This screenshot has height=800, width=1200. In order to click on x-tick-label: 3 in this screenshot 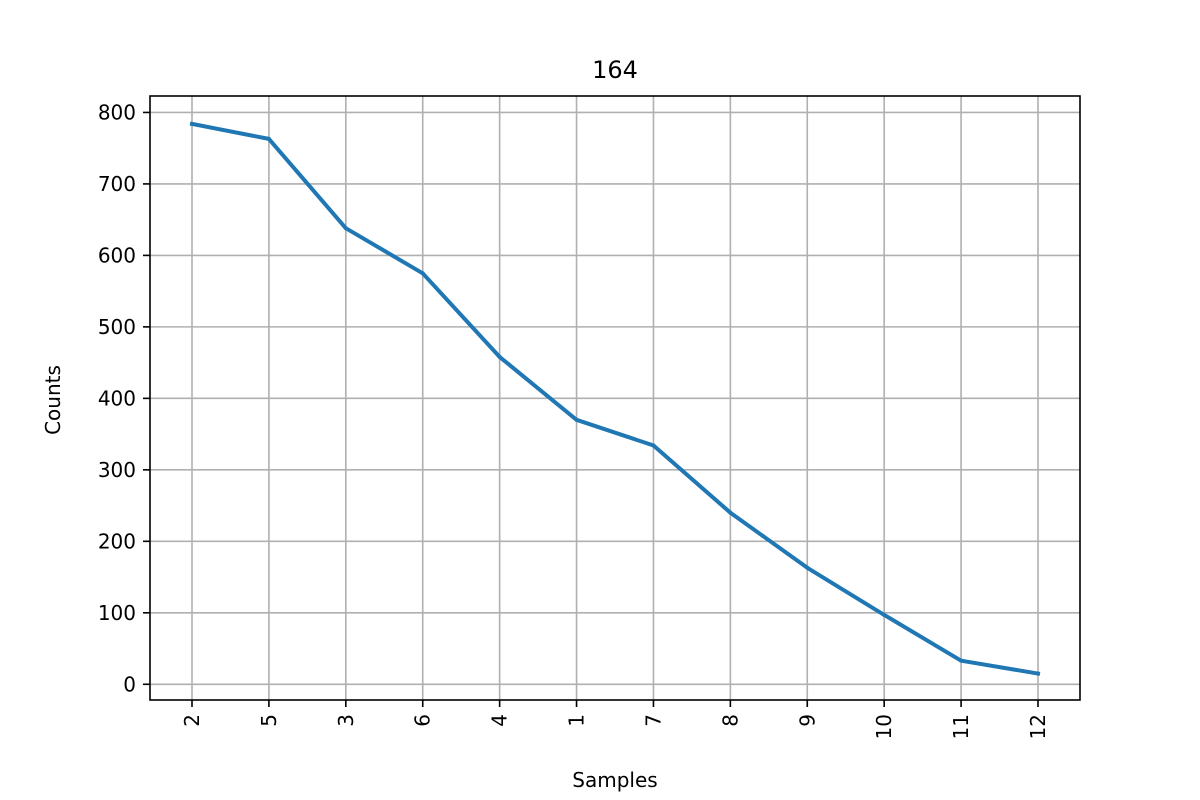, I will do `click(346, 720)`.